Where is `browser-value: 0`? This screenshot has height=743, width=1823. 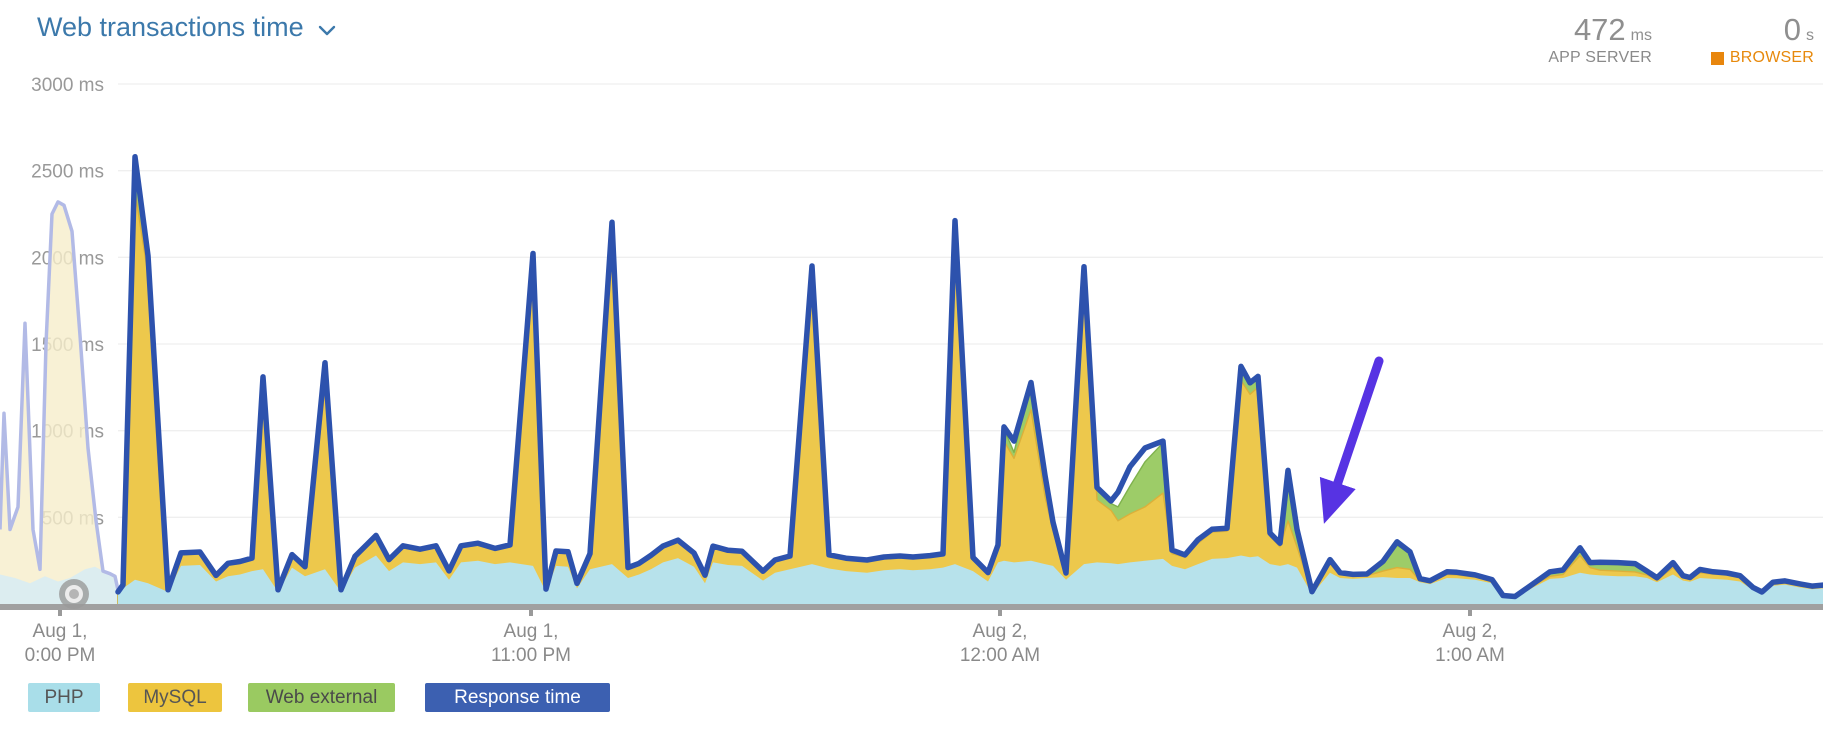 browser-value: 0 is located at coordinates (1792, 29).